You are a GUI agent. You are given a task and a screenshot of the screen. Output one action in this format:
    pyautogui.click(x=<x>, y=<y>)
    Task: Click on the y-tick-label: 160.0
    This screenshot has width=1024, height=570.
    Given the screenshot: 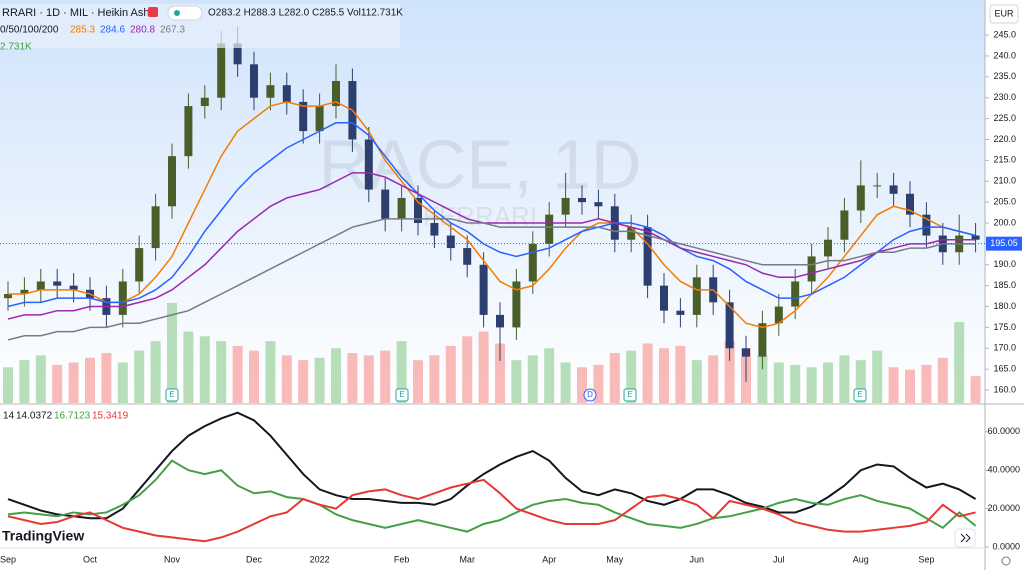 What is the action you would take?
    pyautogui.click(x=1004, y=389)
    